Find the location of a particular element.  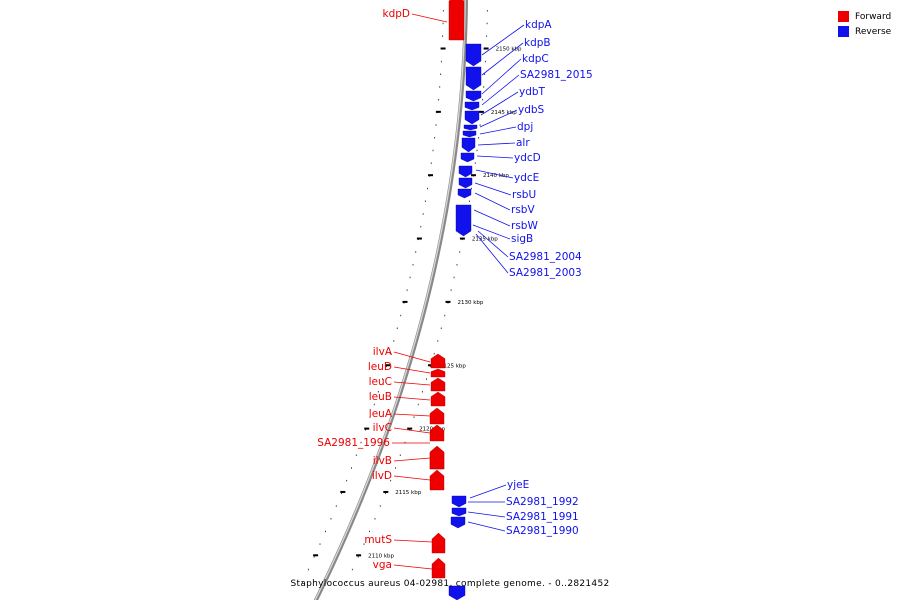

legend-label-forward: Forward is located at coordinates (873, 16).